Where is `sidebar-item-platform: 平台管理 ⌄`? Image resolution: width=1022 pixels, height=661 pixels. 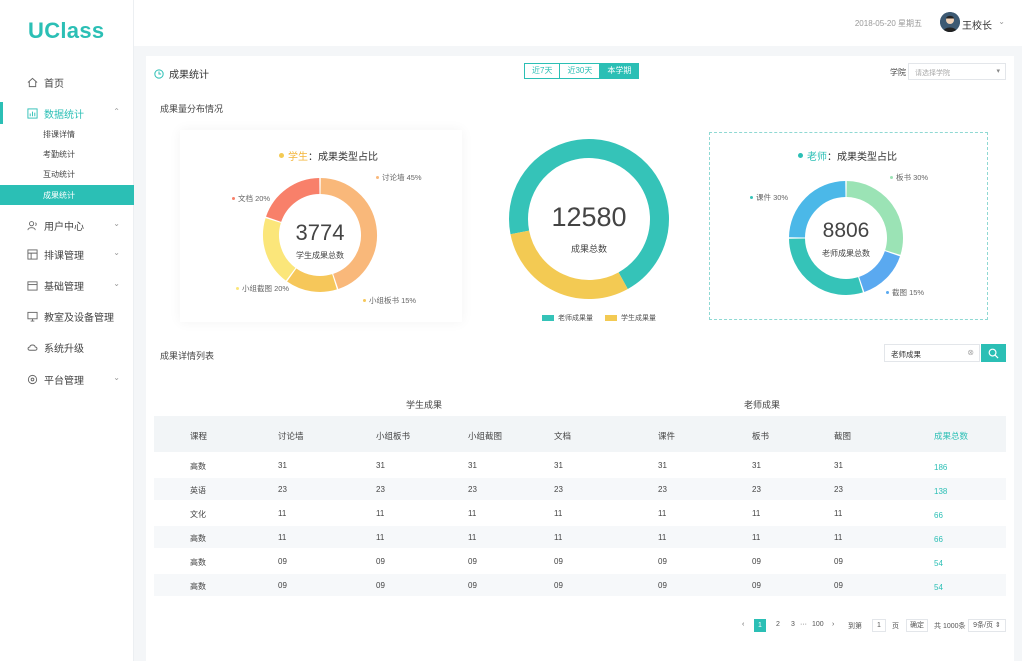 sidebar-item-platform: 平台管理 ⌄ is located at coordinates (67, 379).